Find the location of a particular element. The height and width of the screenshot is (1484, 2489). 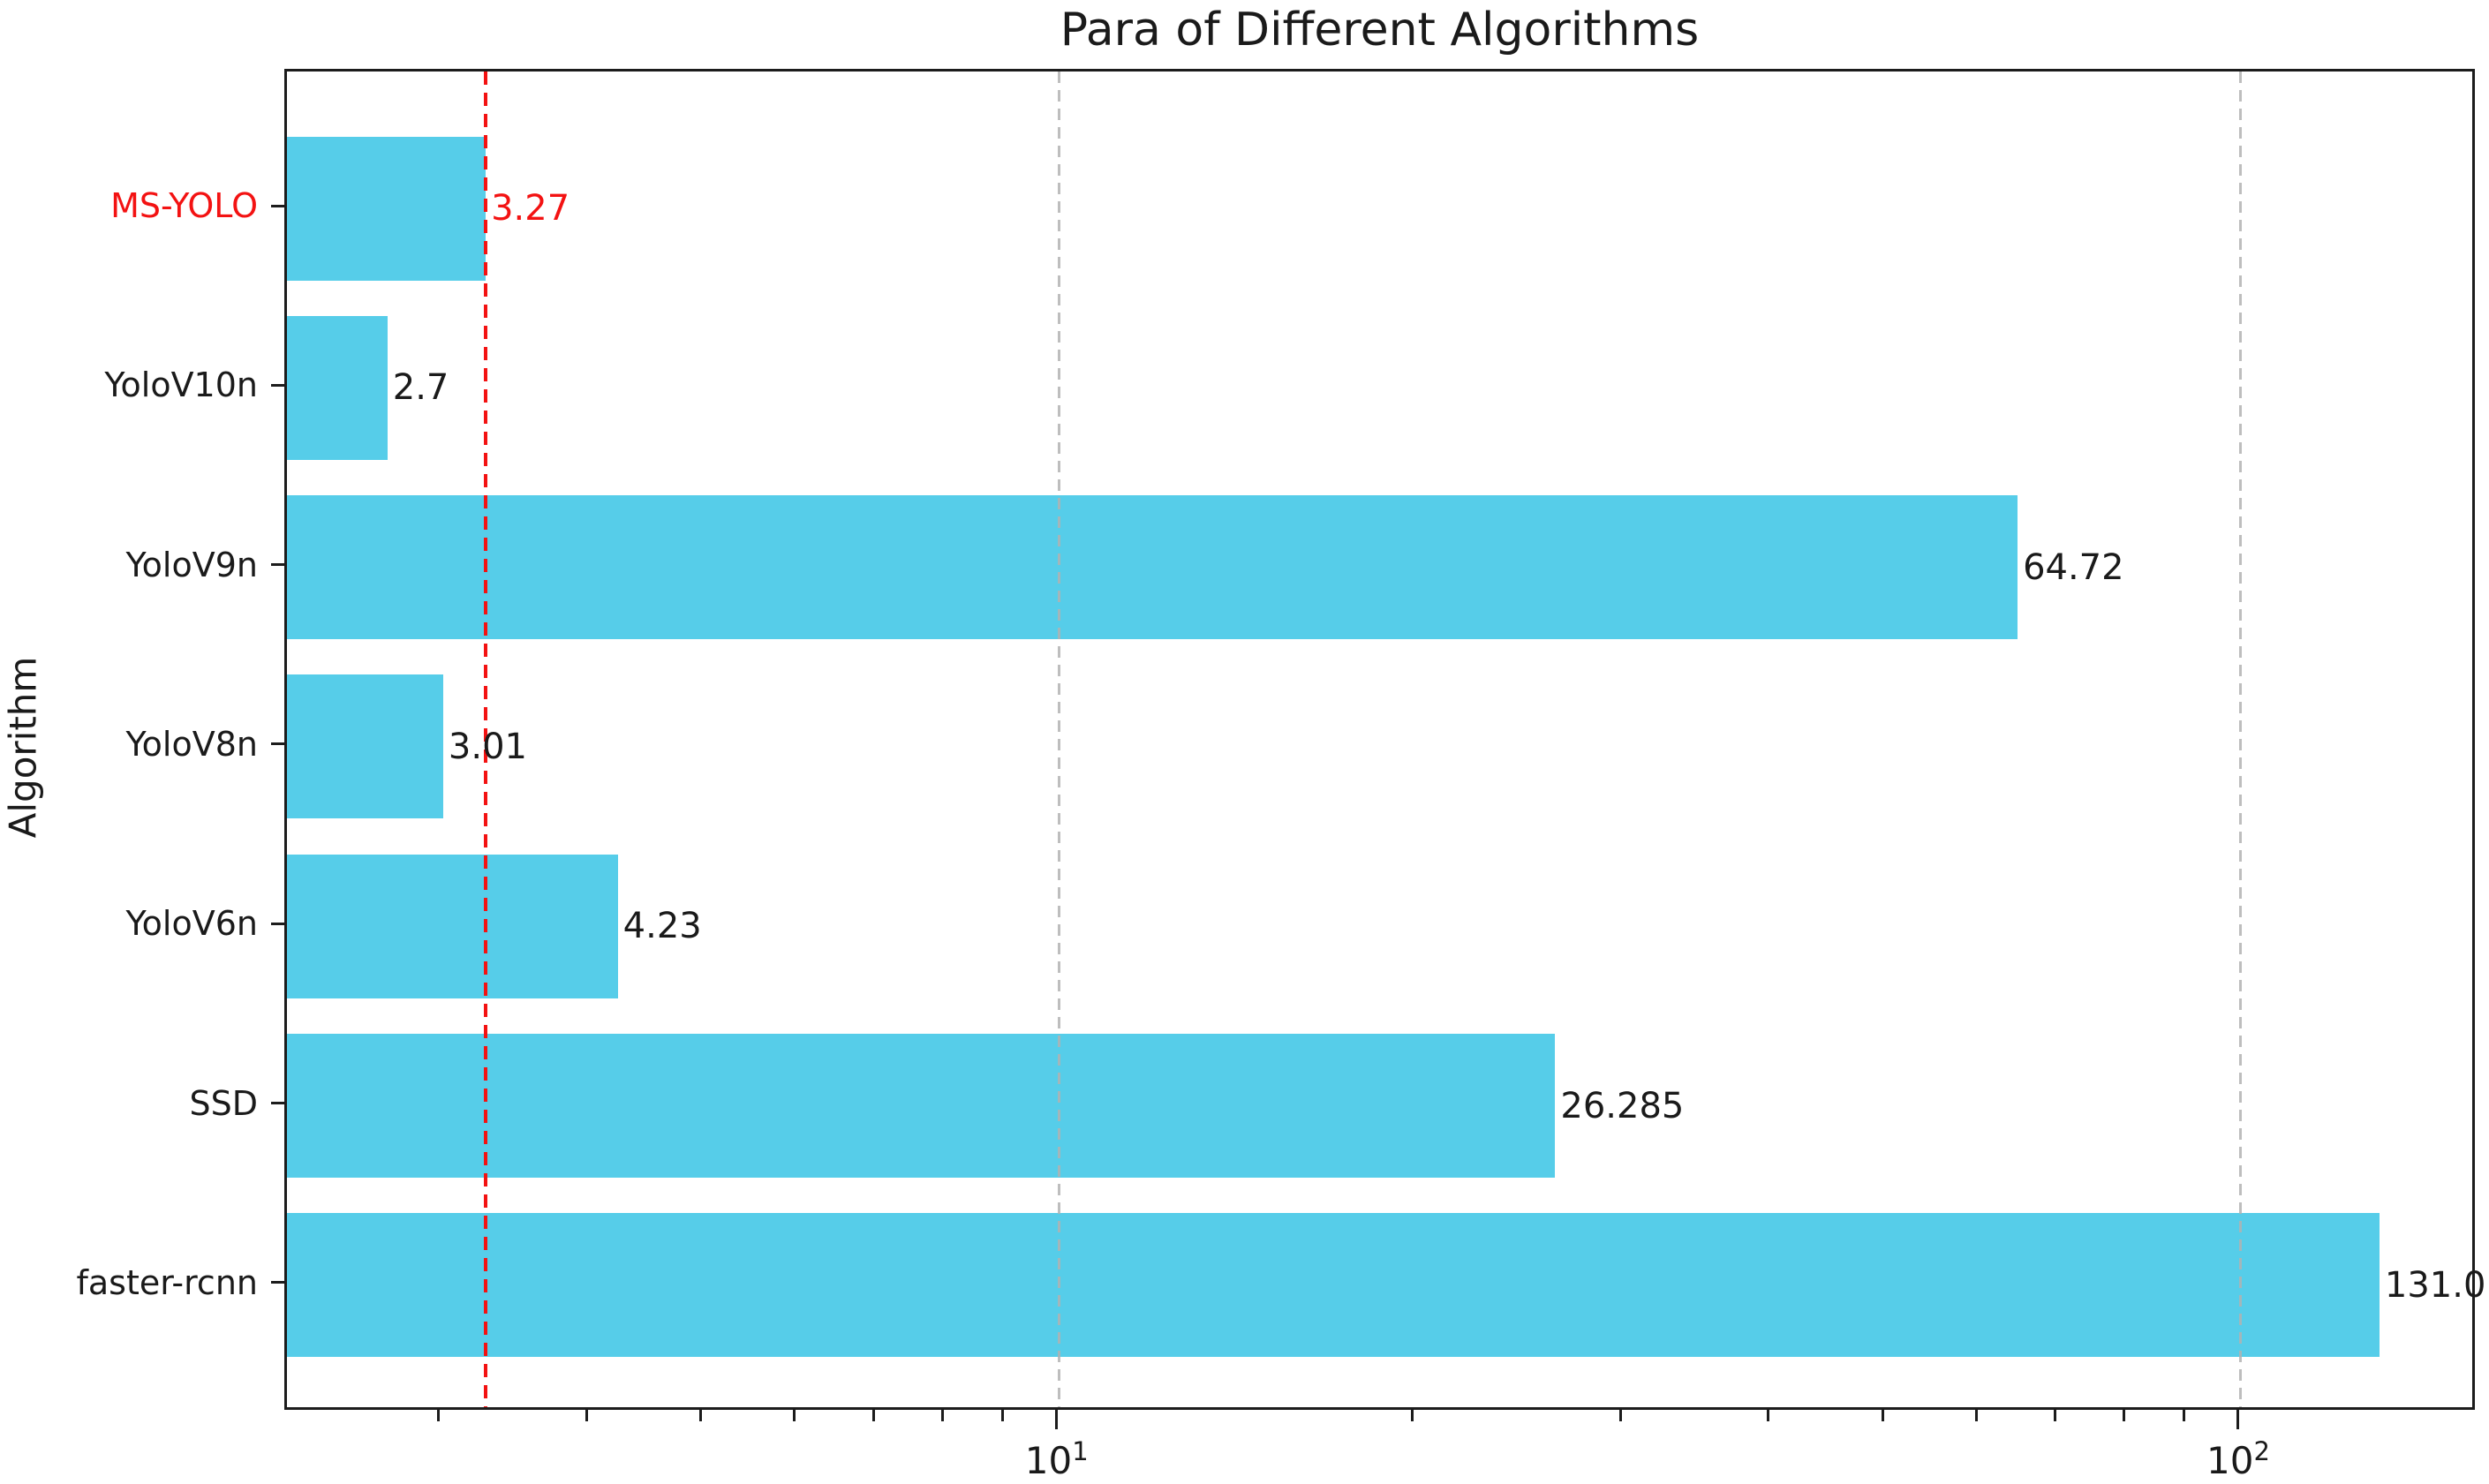

xtick-label-10: 101 is located at coordinates (1056, 1459).